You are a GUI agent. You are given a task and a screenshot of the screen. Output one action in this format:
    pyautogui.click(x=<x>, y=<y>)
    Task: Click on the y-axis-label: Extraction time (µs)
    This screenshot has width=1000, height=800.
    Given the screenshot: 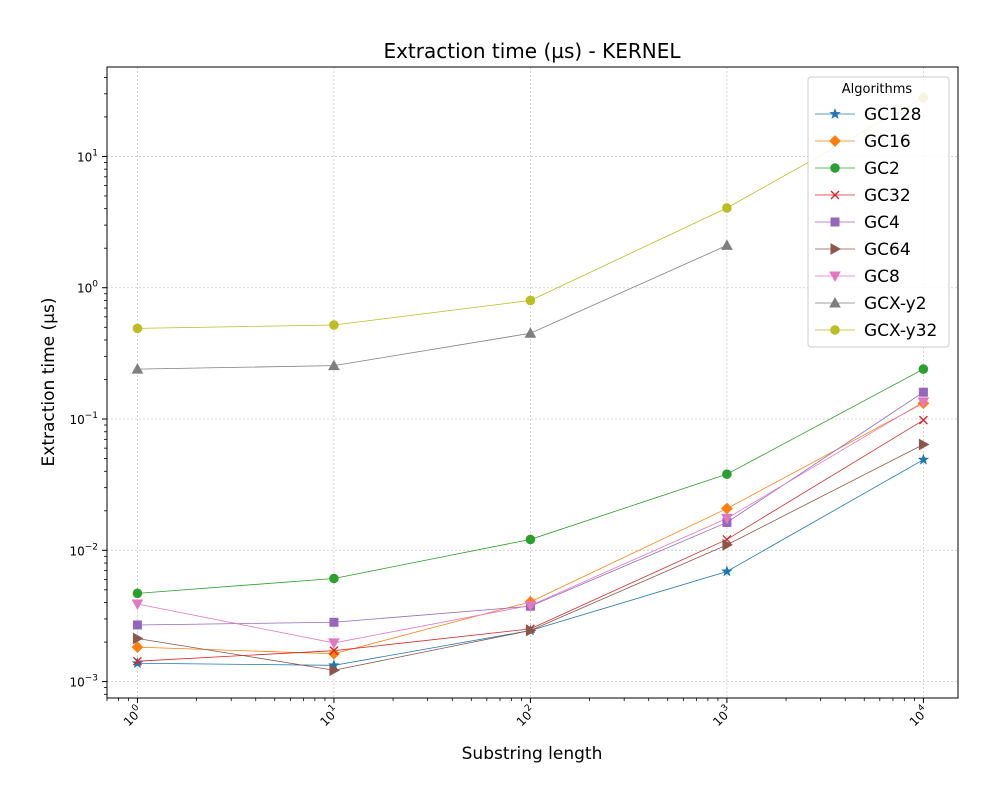 What is the action you would take?
    pyautogui.click(x=49, y=382)
    